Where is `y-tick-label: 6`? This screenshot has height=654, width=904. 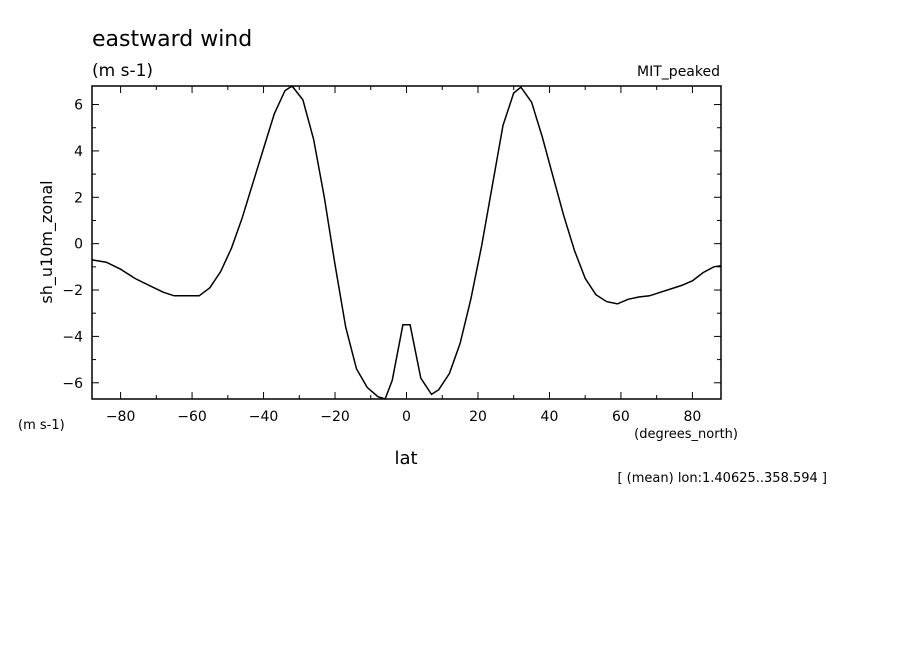
y-tick-label: 6 is located at coordinates (78, 106).